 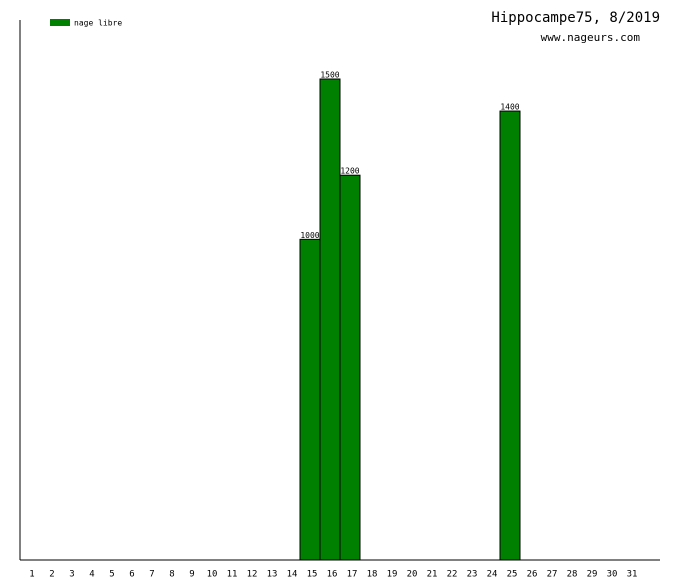 What do you see at coordinates (352, 575) in the screenshot?
I see `x-tick-label: 17` at bounding box center [352, 575].